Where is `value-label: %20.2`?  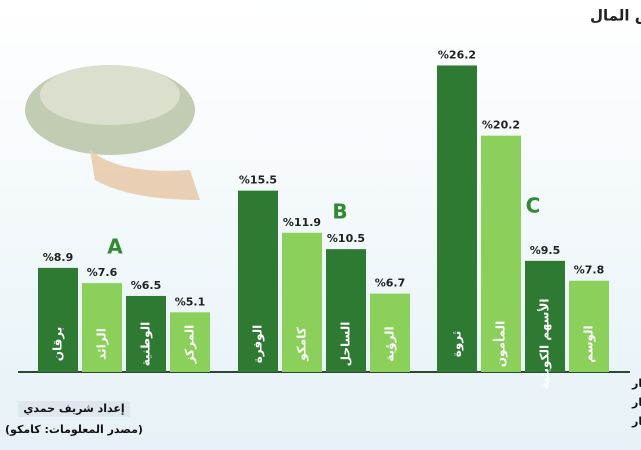 value-label: %20.2 is located at coordinates (501, 125).